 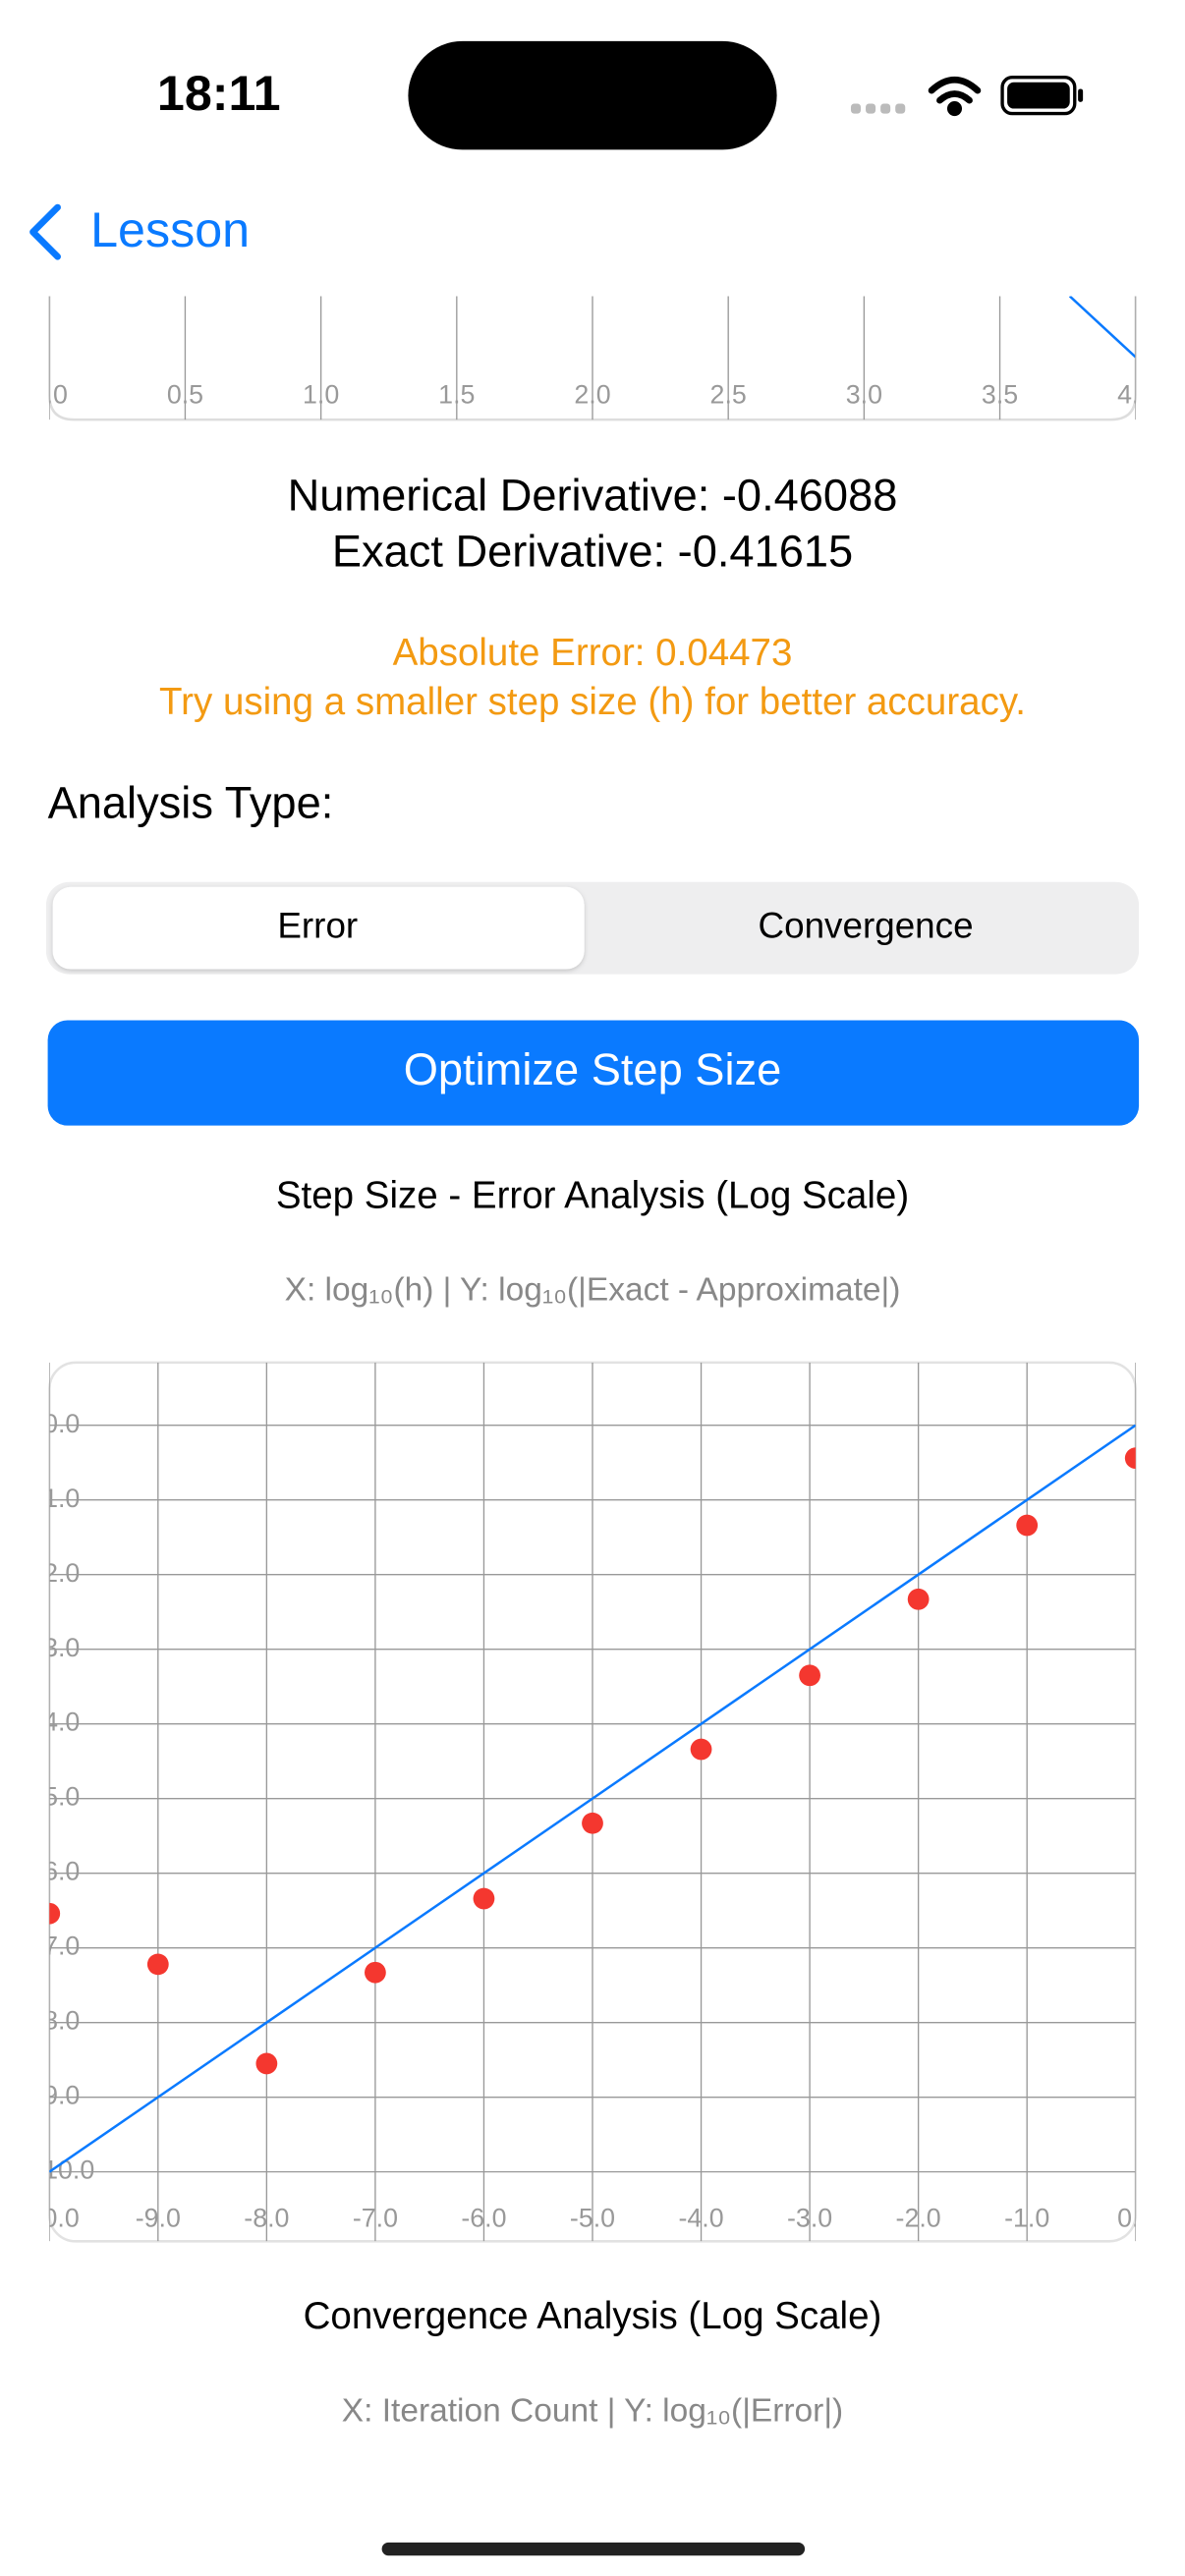 What do you see at coordinates (50, 2218) in the screenshot?
I see `x-tick-label: -10.0` at bounding box center [50, 2218].